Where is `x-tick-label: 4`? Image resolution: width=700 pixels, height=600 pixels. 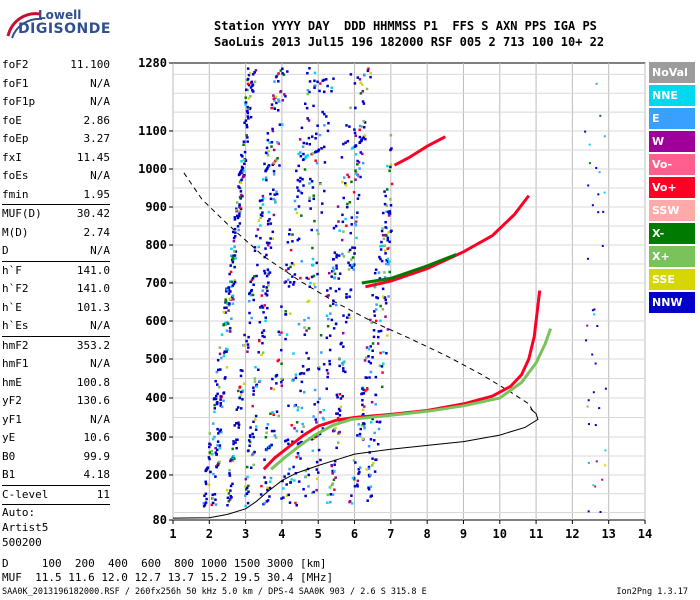 x-tick-label: 4 is located at coordinates (281, 534).